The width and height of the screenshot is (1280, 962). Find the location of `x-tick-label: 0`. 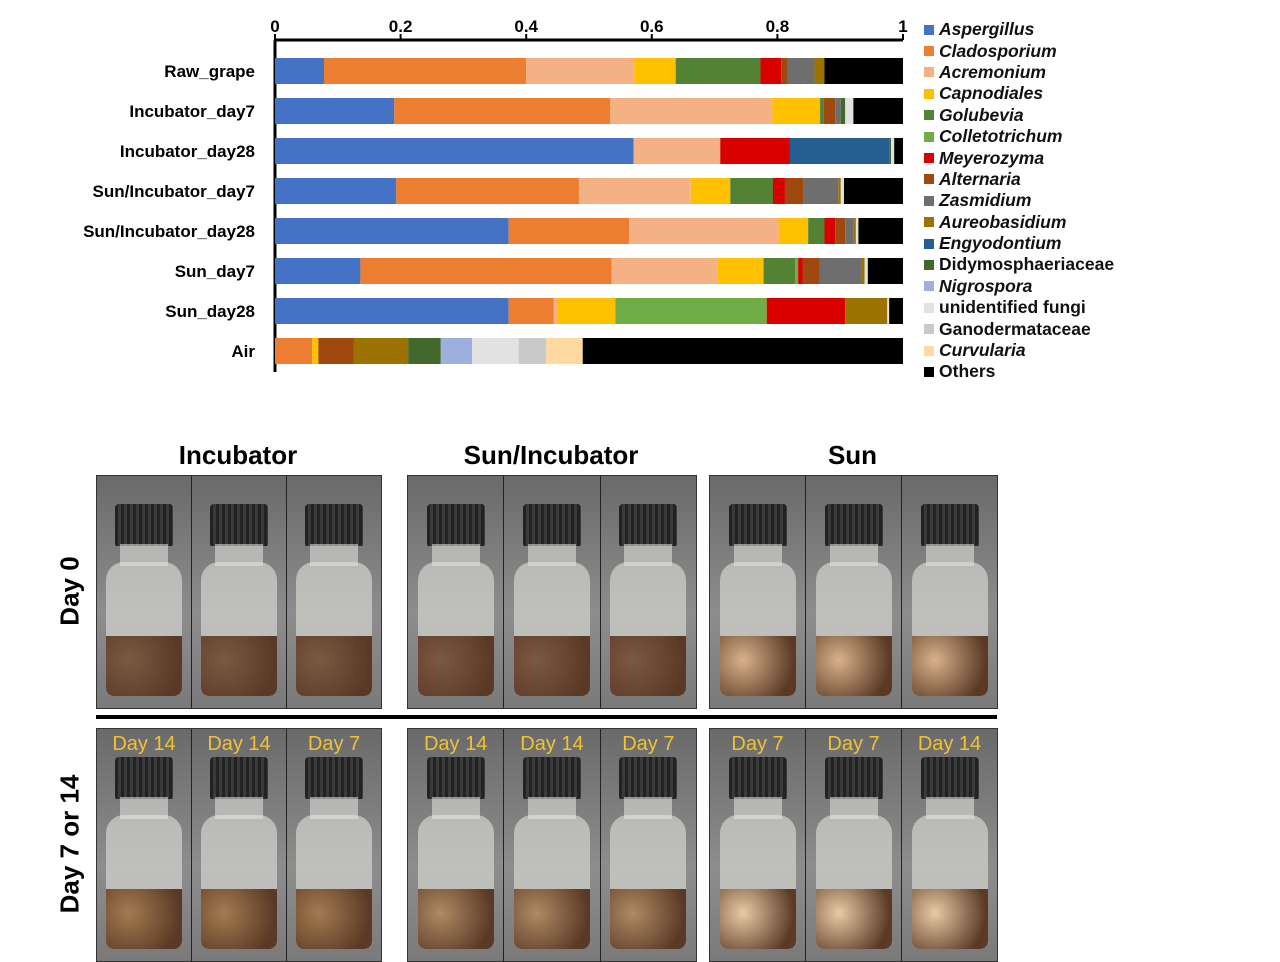

x-tick-label: 0 is located at coordinates (274, 26).